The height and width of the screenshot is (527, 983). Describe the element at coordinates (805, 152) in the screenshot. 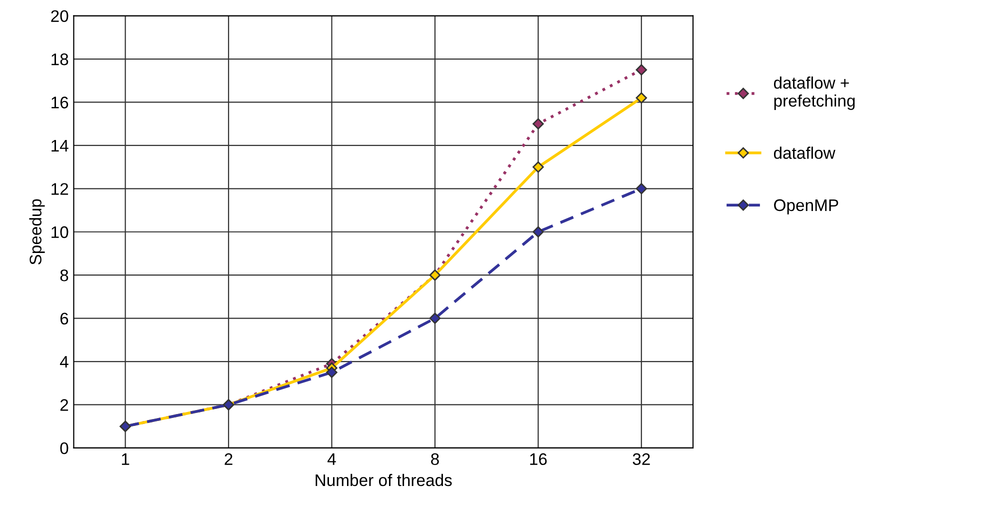

I see `legend-label: dataflow` at that location.